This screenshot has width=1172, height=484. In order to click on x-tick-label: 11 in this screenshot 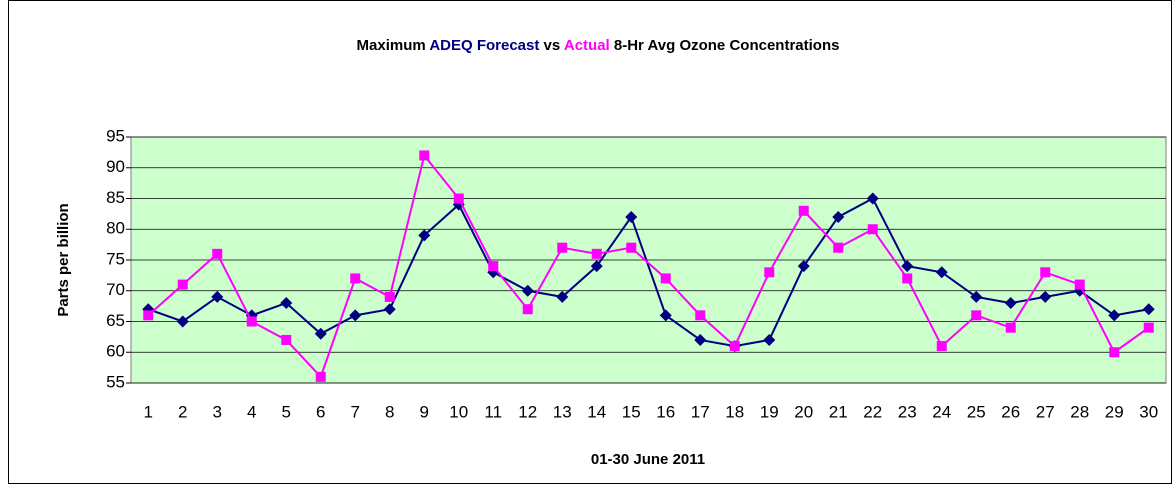, I will do `click(493, 411)`.